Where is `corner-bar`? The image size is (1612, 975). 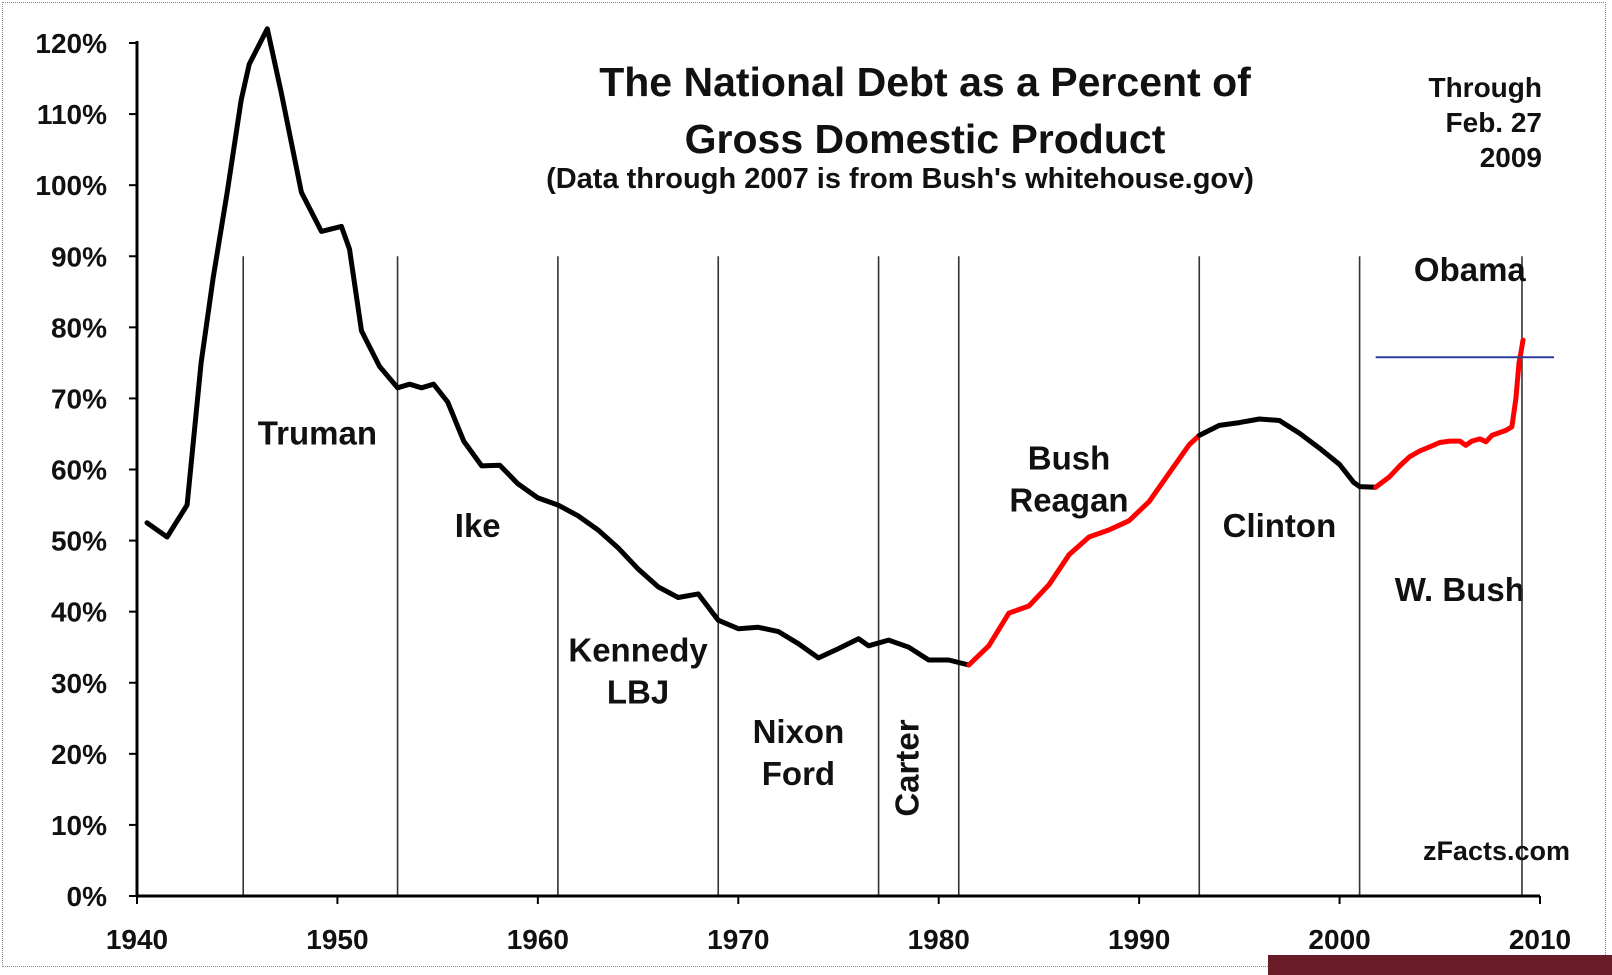
corner-bar is located at coordinates (1440, 965).